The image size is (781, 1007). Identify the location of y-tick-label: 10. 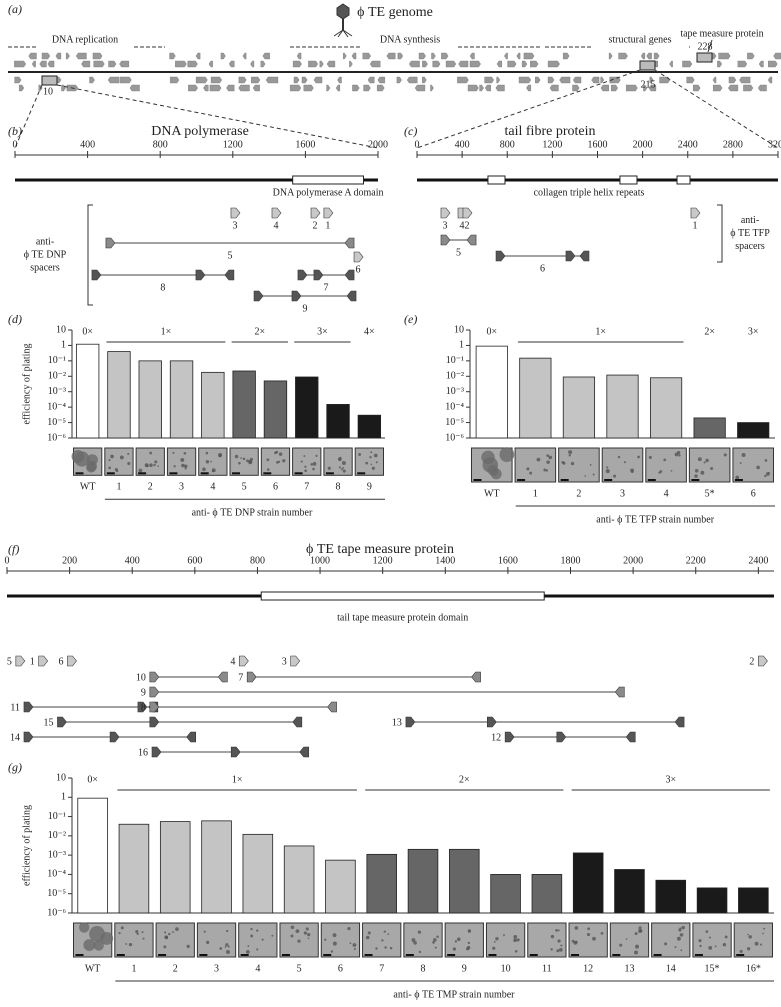
(61, 329).